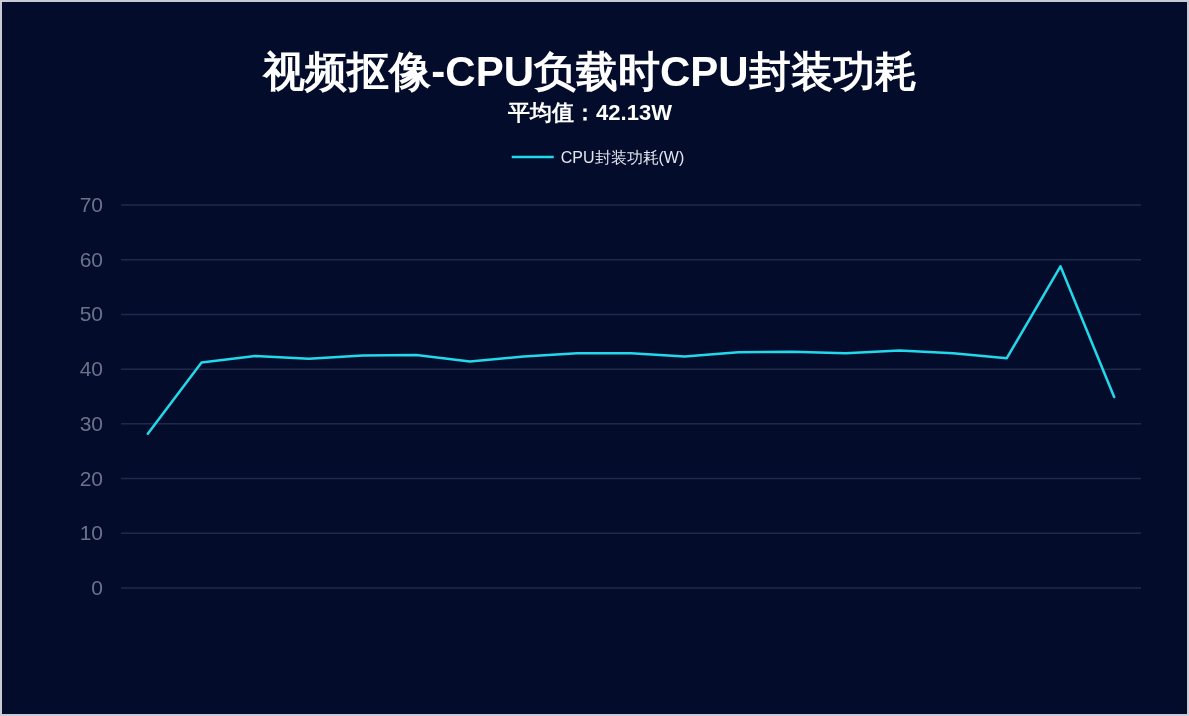 The image size is (1189, 716). What do you see at coordinates (589, 71) in the screenshot?
I see `chart-title: 视频抠像-CPU负载时CPU封装功耗` at bounding box center [589, 71].